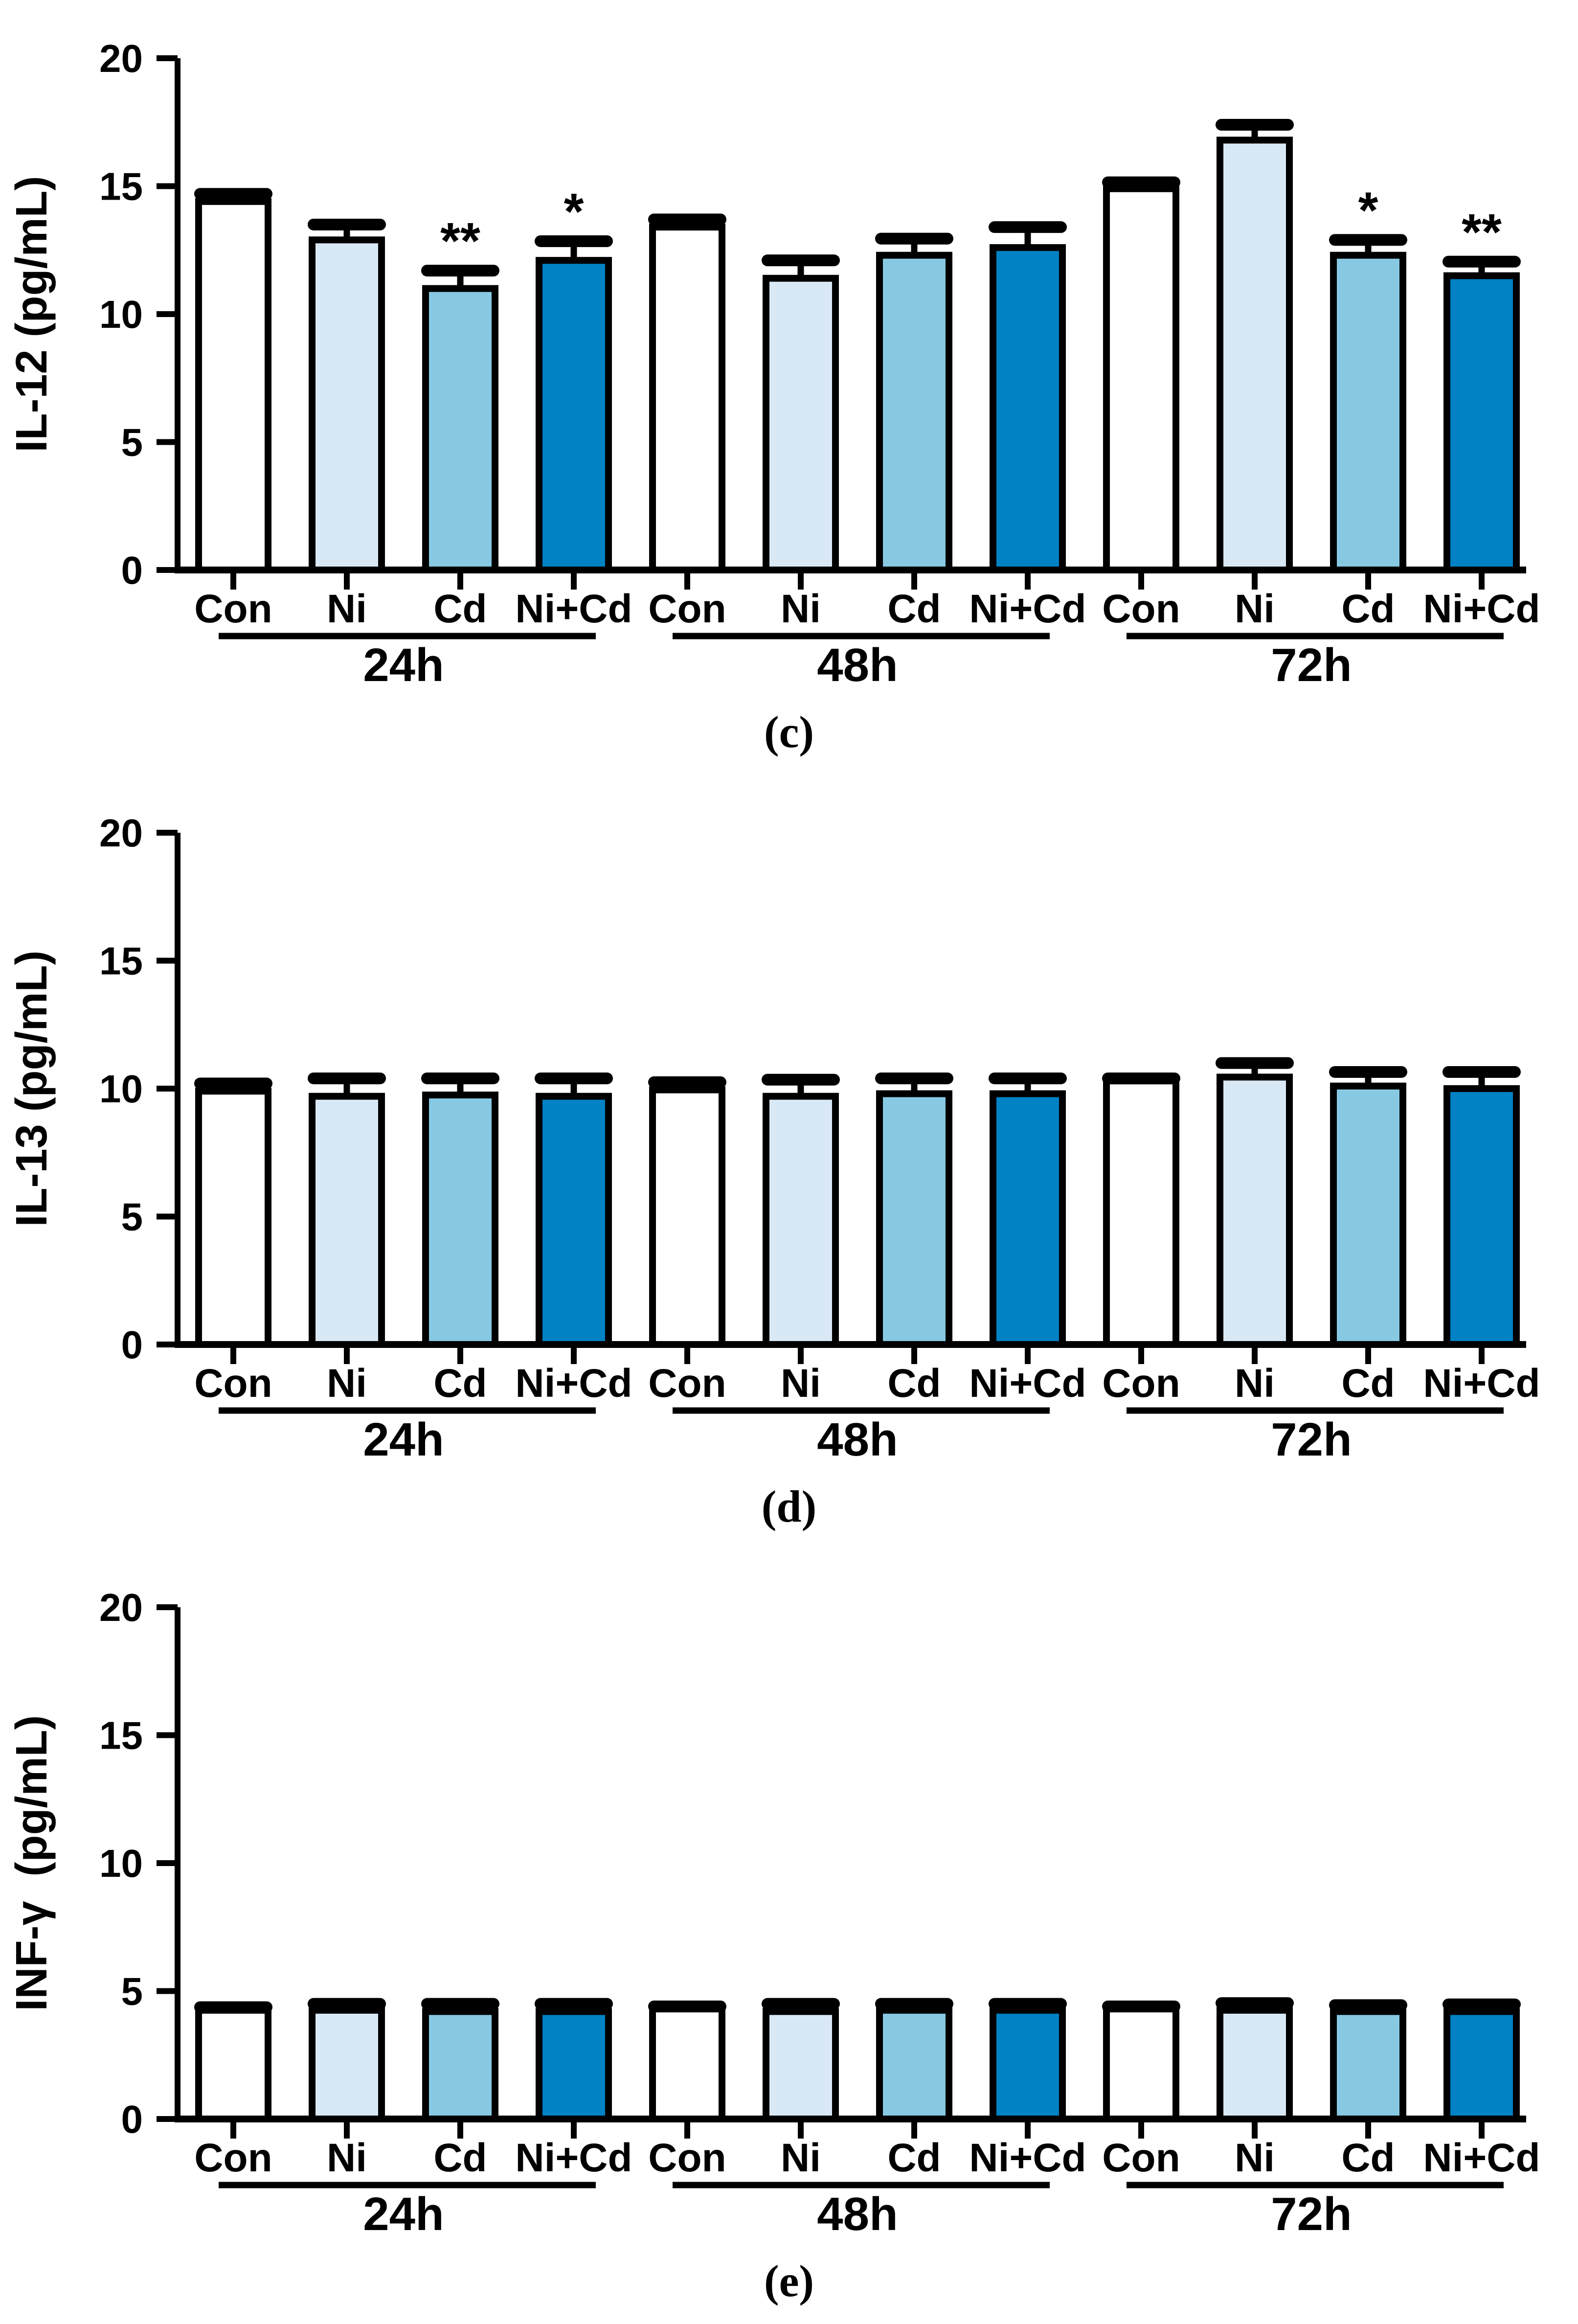  Describe the element at coordinates (789, 1506) in the screenshot. I see `panel-label-d: (d)` at that location.